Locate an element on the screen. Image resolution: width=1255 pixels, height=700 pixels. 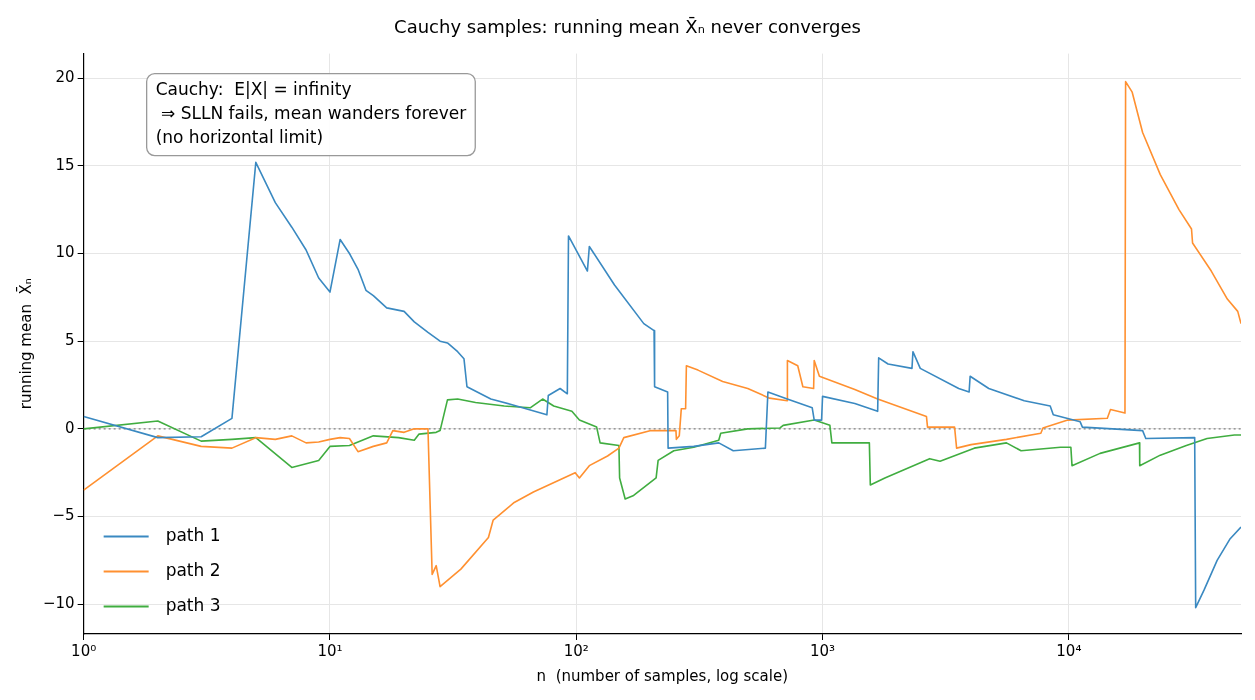
x-tick-label: 10⁴ is located at coordinates (1069, 650).